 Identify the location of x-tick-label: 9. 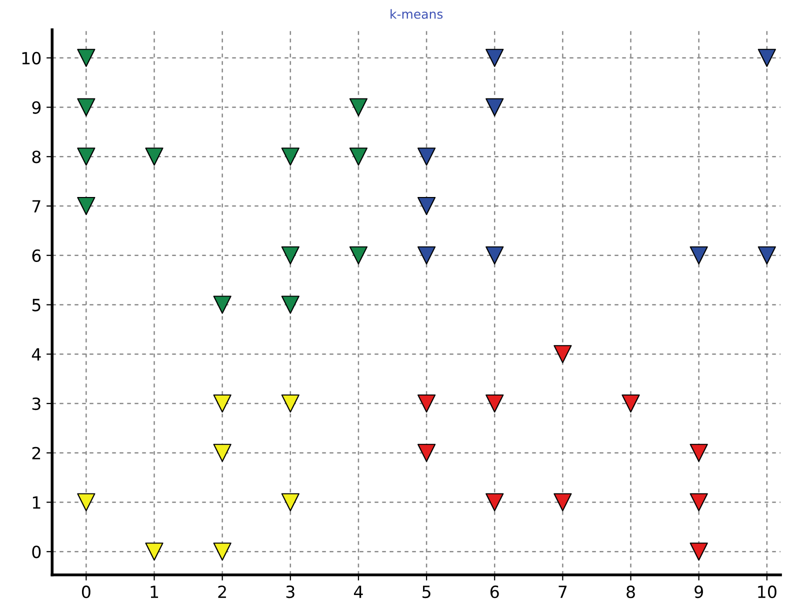
(698, 592).